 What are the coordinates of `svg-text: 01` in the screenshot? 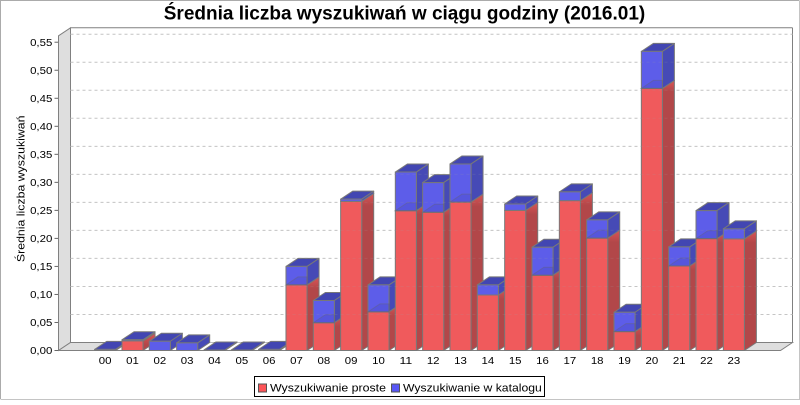 It's located at (132, 361).